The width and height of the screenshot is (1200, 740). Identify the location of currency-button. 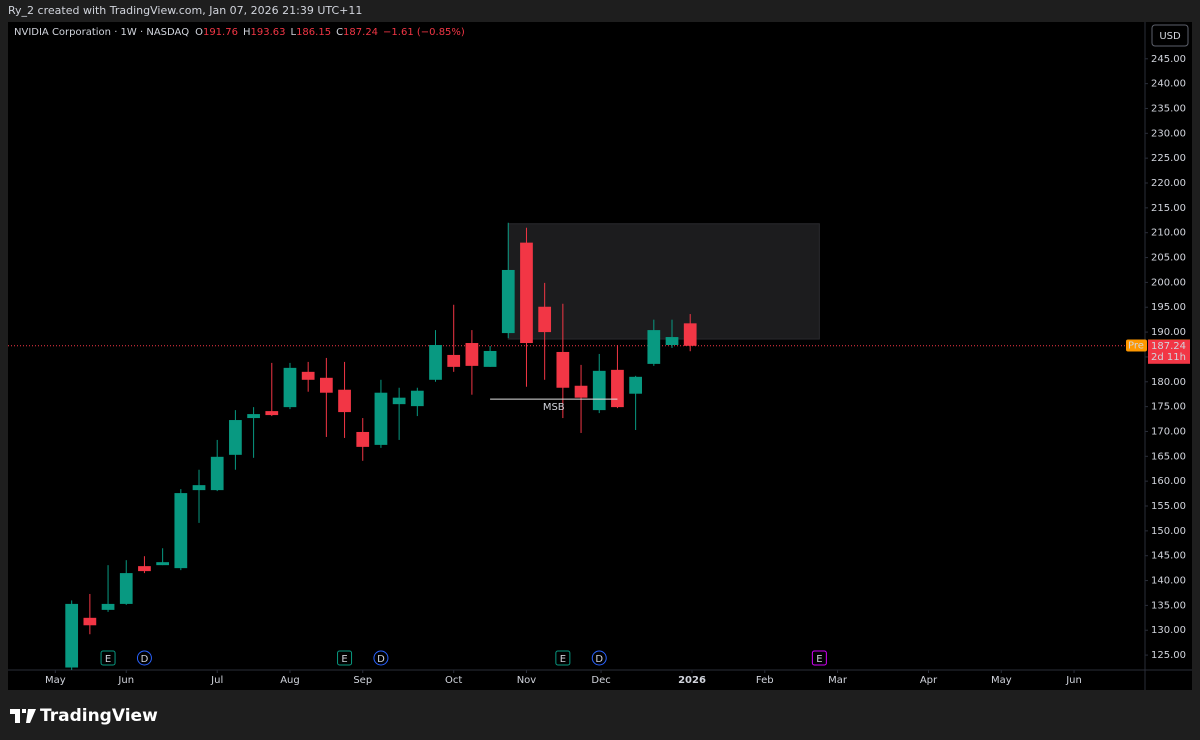
(1170, 35).